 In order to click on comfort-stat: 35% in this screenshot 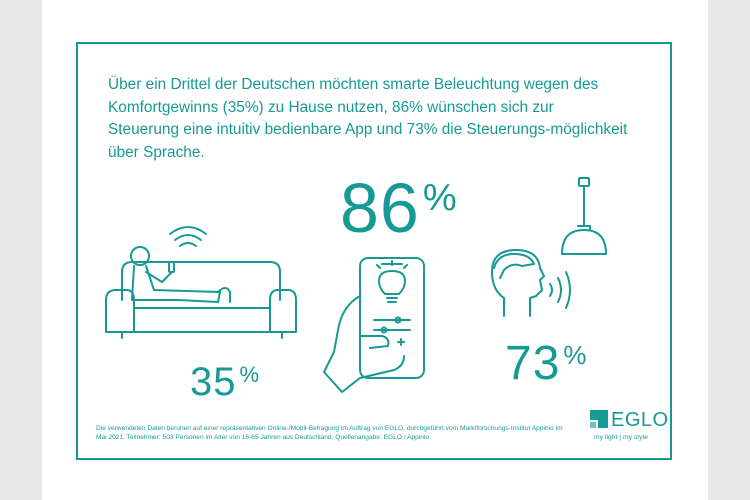, I will do `click(224, 382)`.